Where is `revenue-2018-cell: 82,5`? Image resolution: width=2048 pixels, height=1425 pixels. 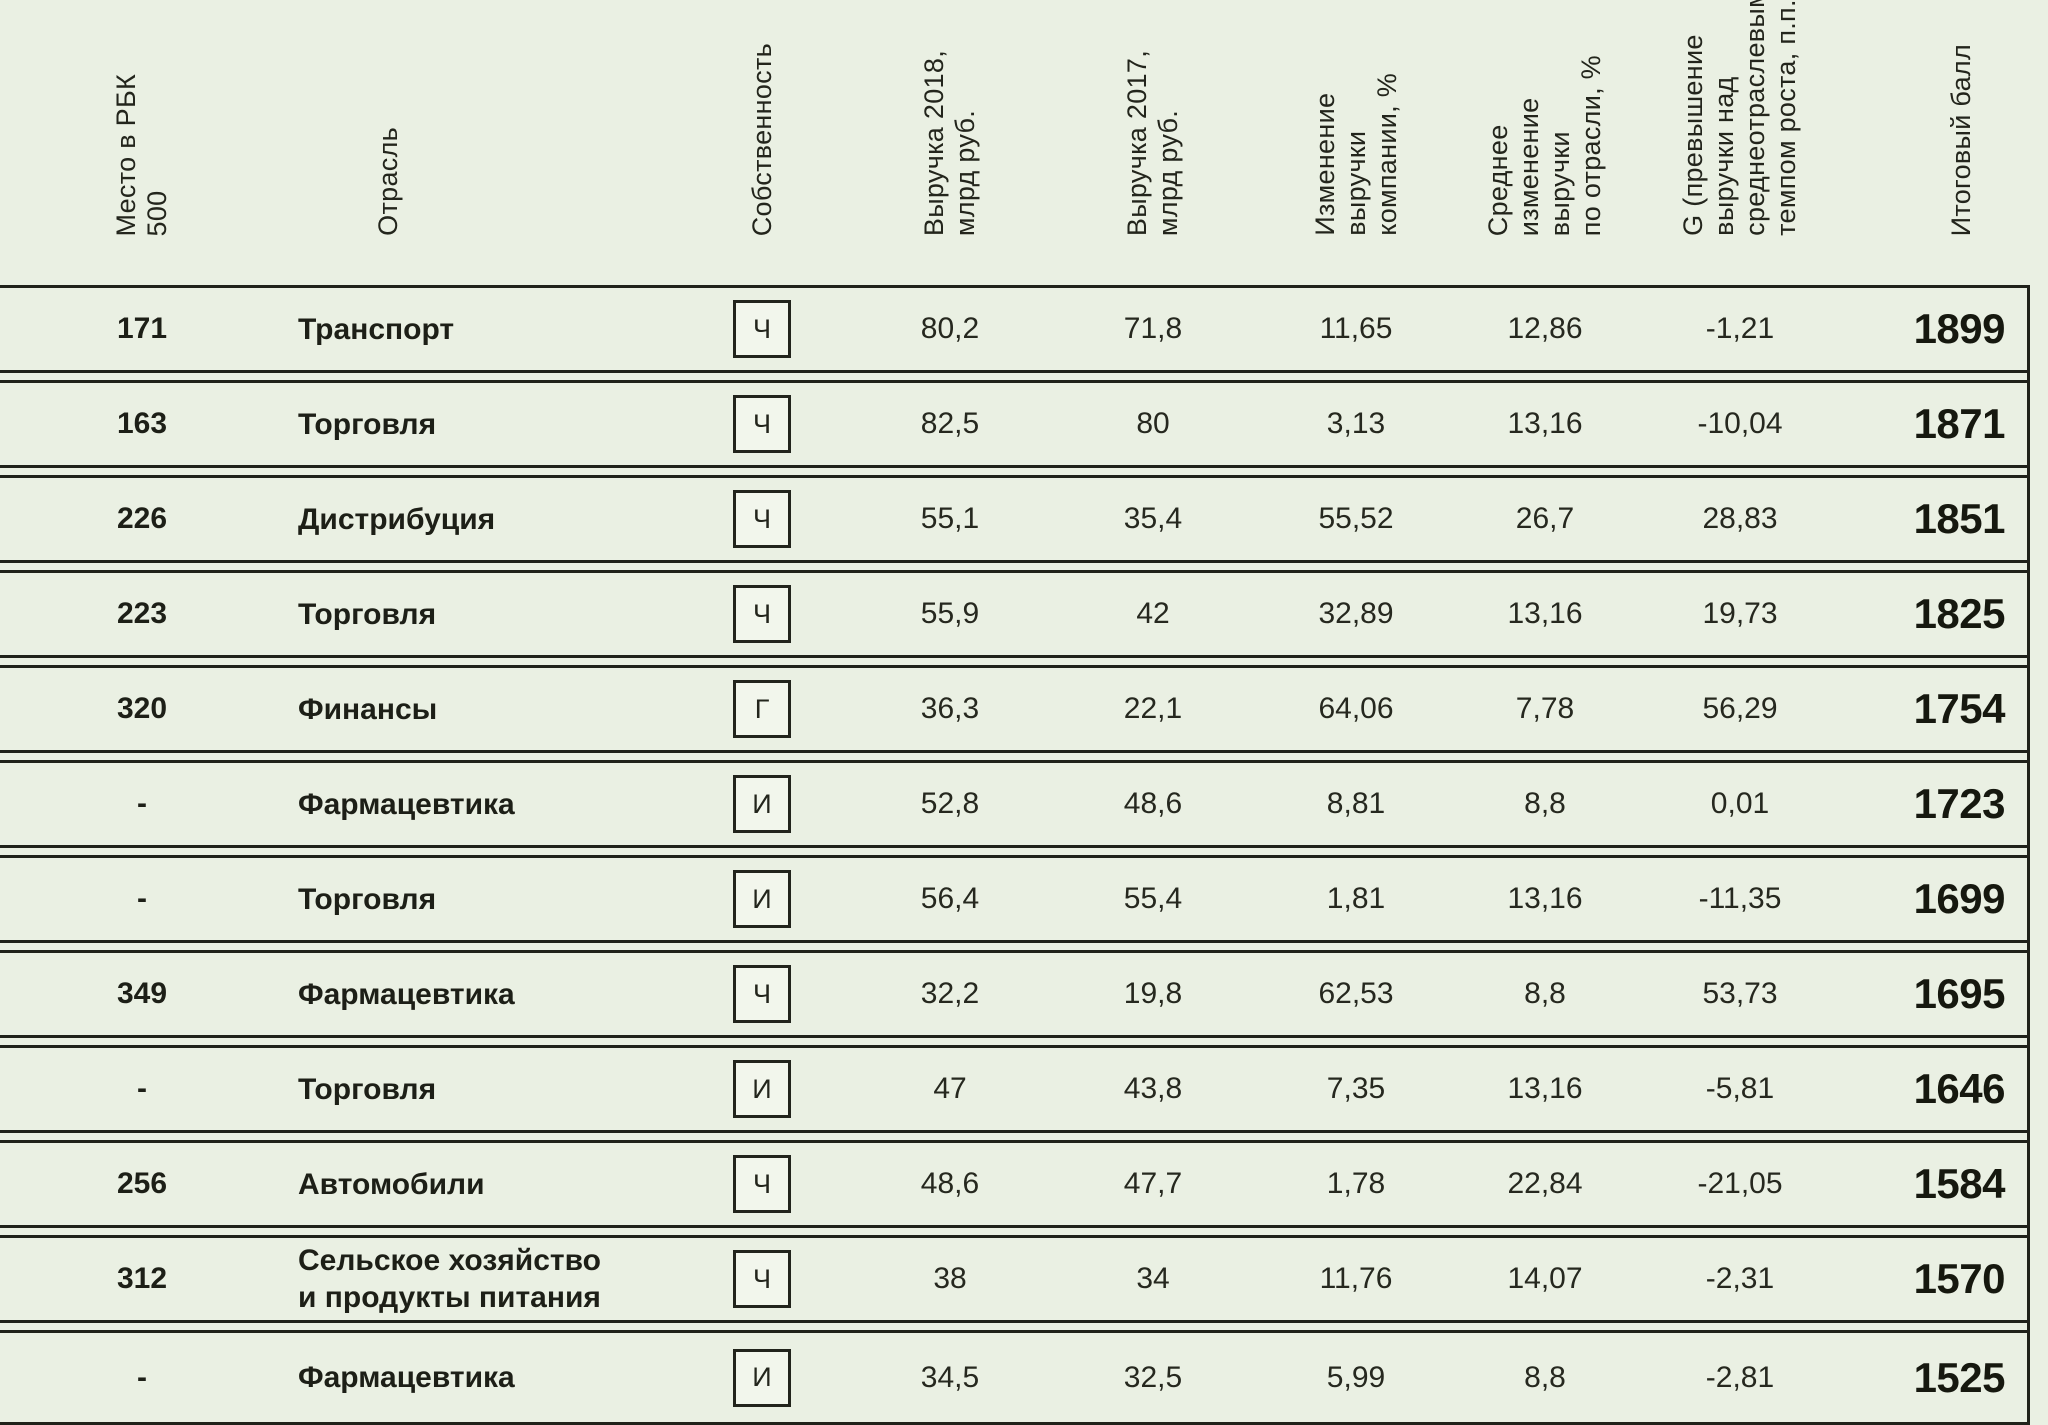 revenue-2018-cell: 82,5 is located at coordinates (950, 424).